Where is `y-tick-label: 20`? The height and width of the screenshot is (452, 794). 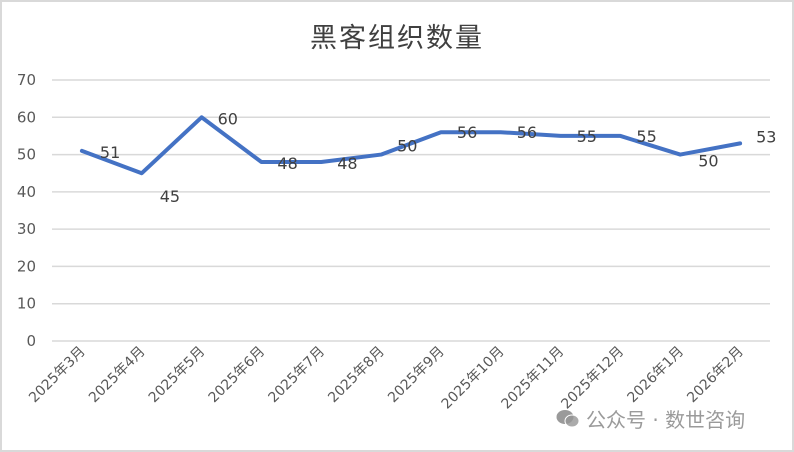
y-tick-label: 20 is located at coordinates (26, 266).